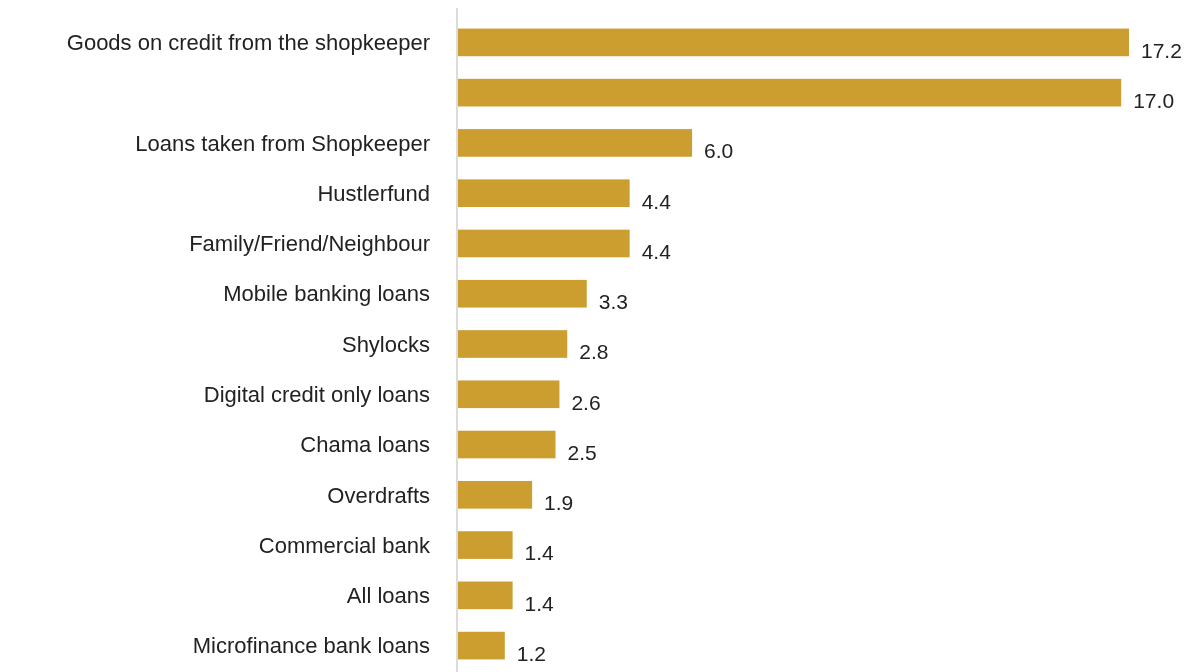 This screenshot has height=672, width=1196. What do you see at coordinates (613, 302) in the screenshot?
I see `data-label: 3.3` at bounding box center [613, 302].